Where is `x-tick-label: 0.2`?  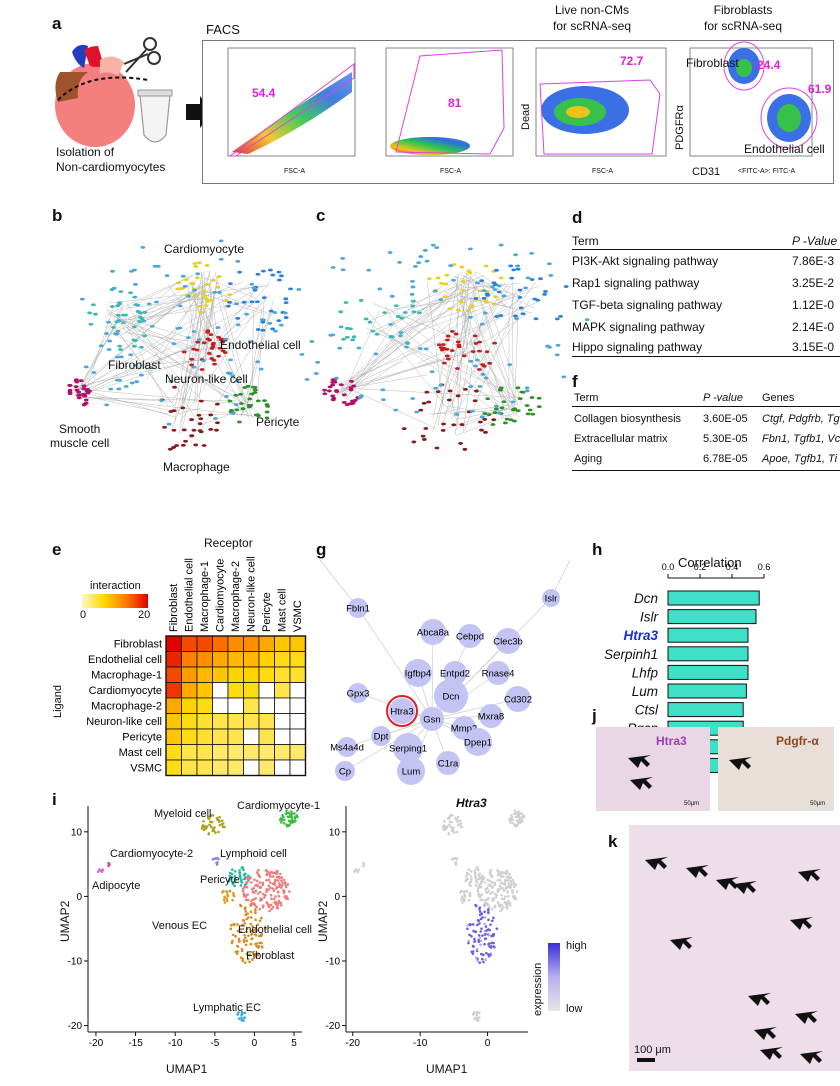 x-tick-label: 0.2 is located at coordinates (700, 567).